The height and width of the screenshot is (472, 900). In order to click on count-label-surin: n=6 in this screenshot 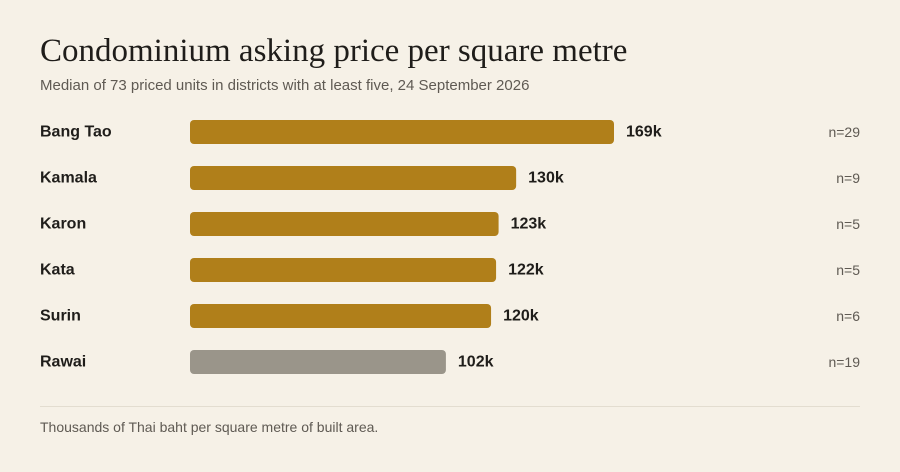, I will do `click(848, 316)`.